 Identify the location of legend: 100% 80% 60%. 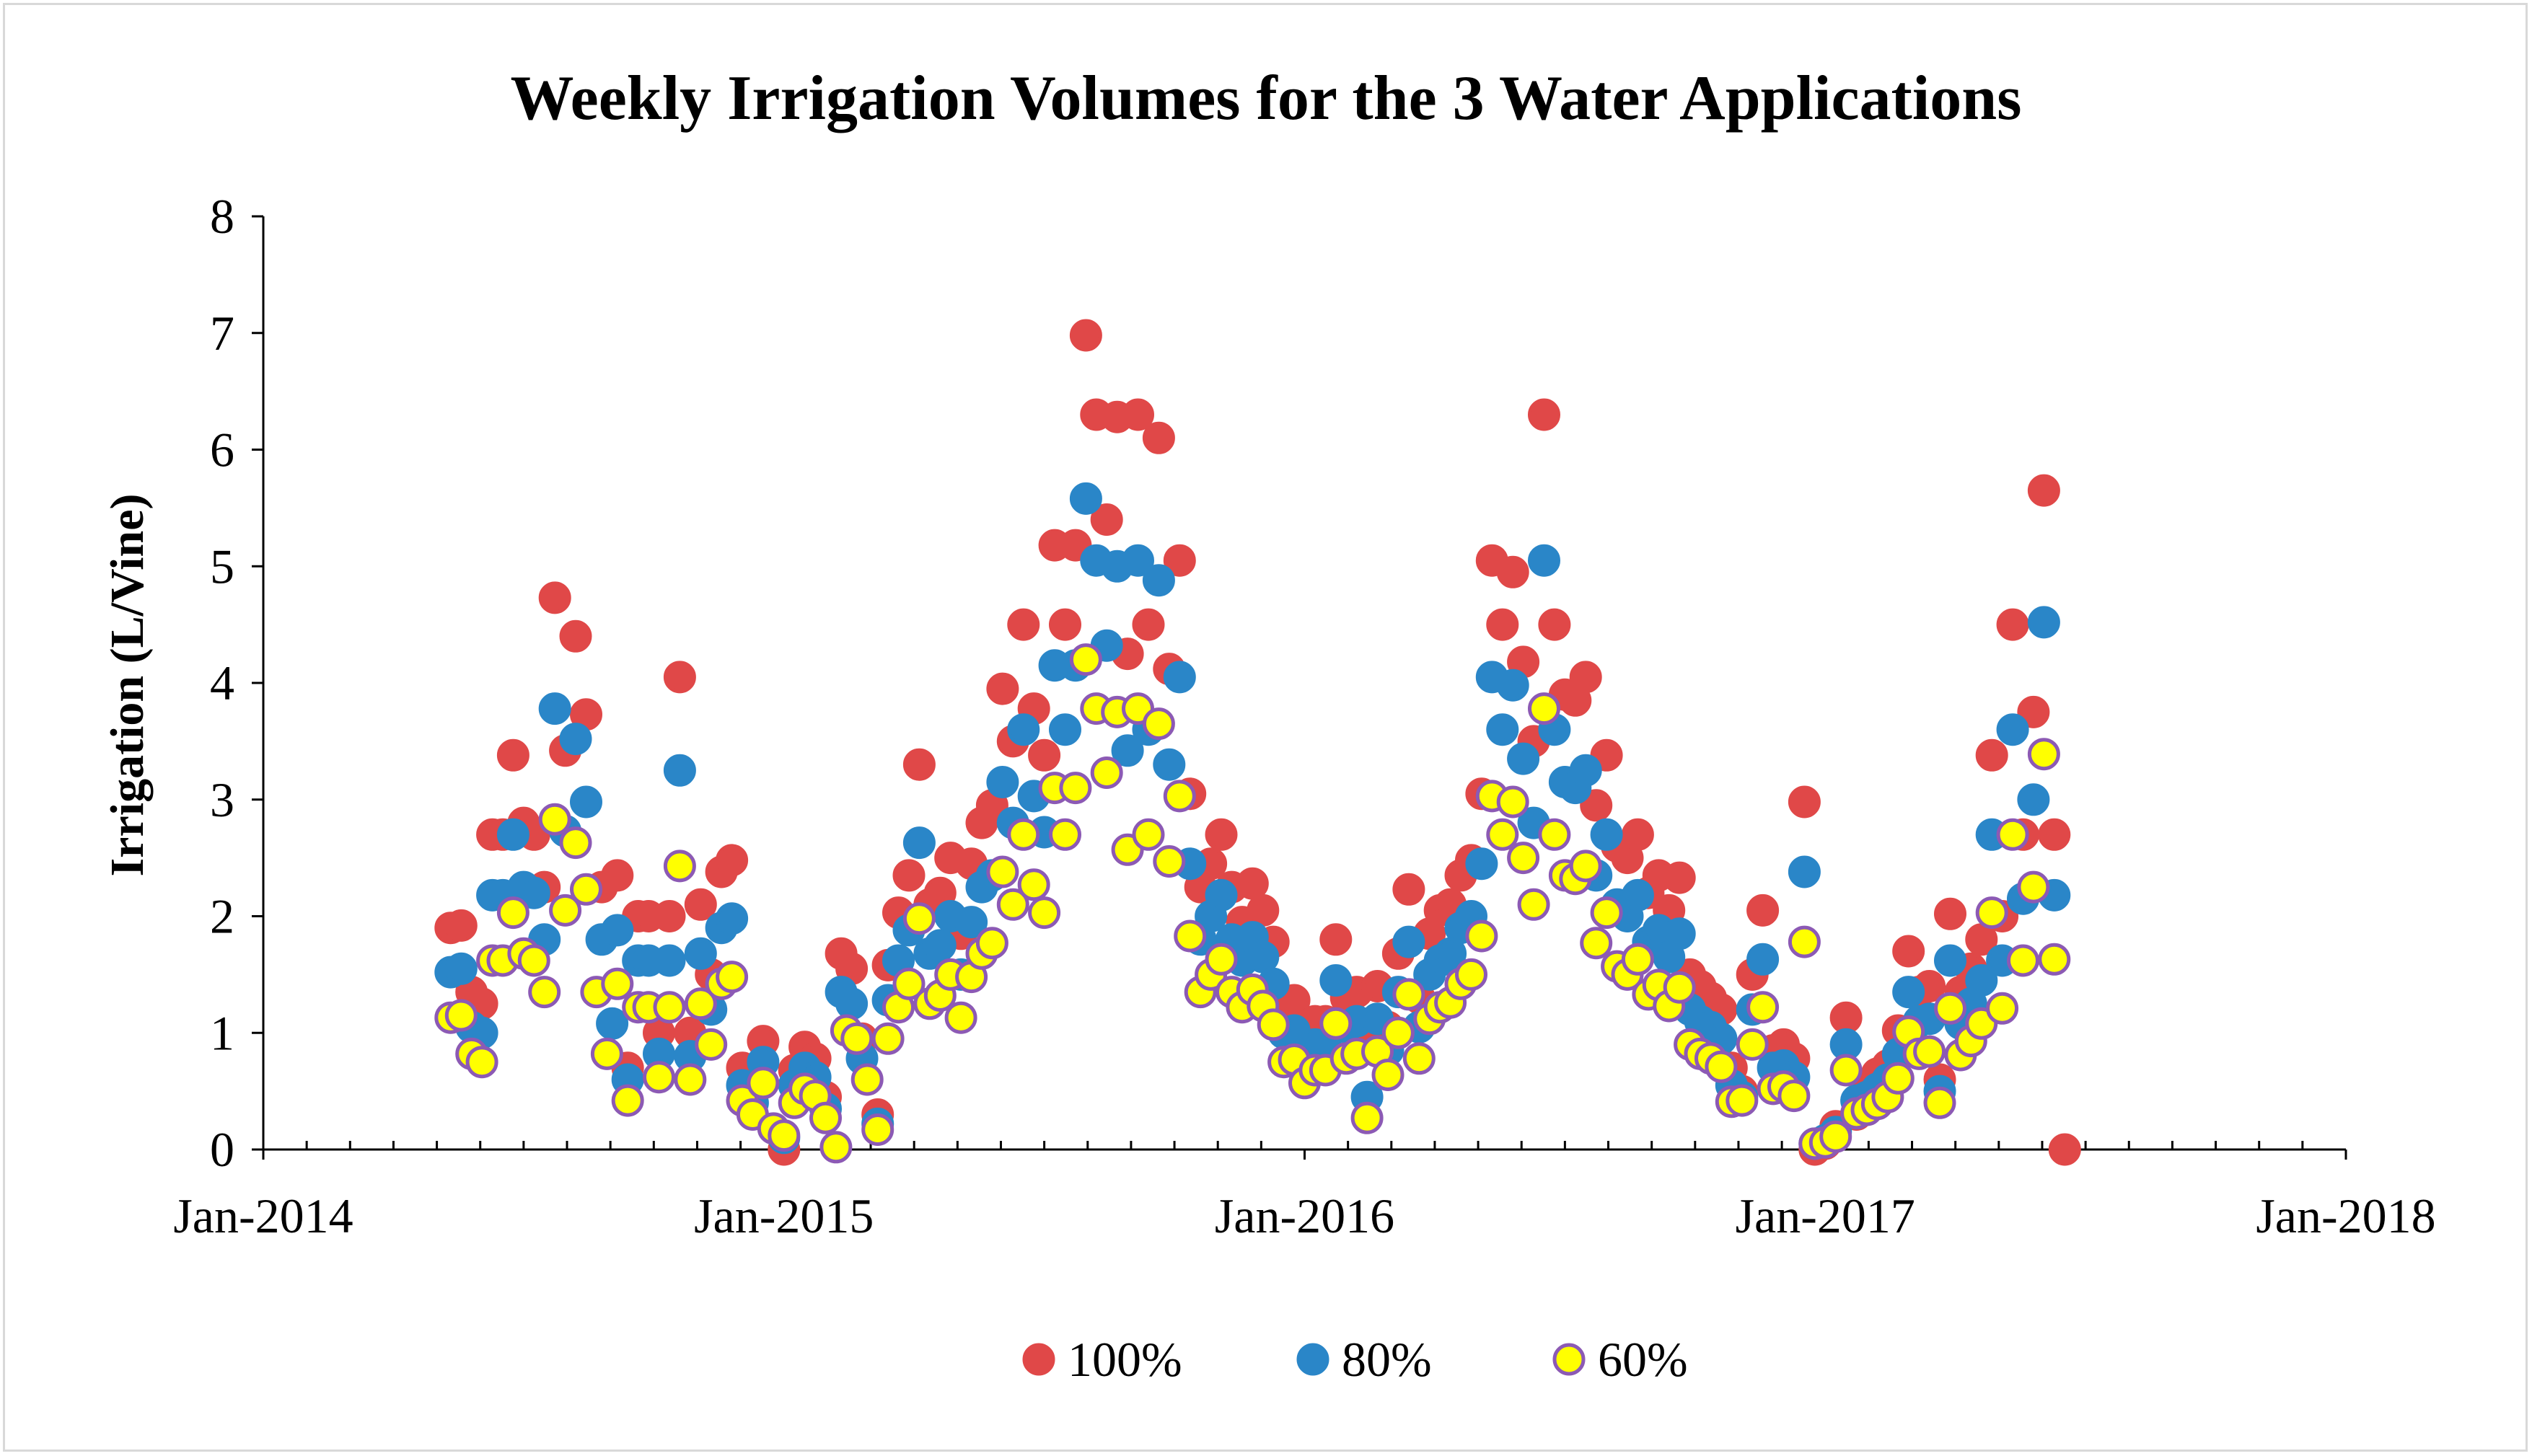
(1355, 1359).